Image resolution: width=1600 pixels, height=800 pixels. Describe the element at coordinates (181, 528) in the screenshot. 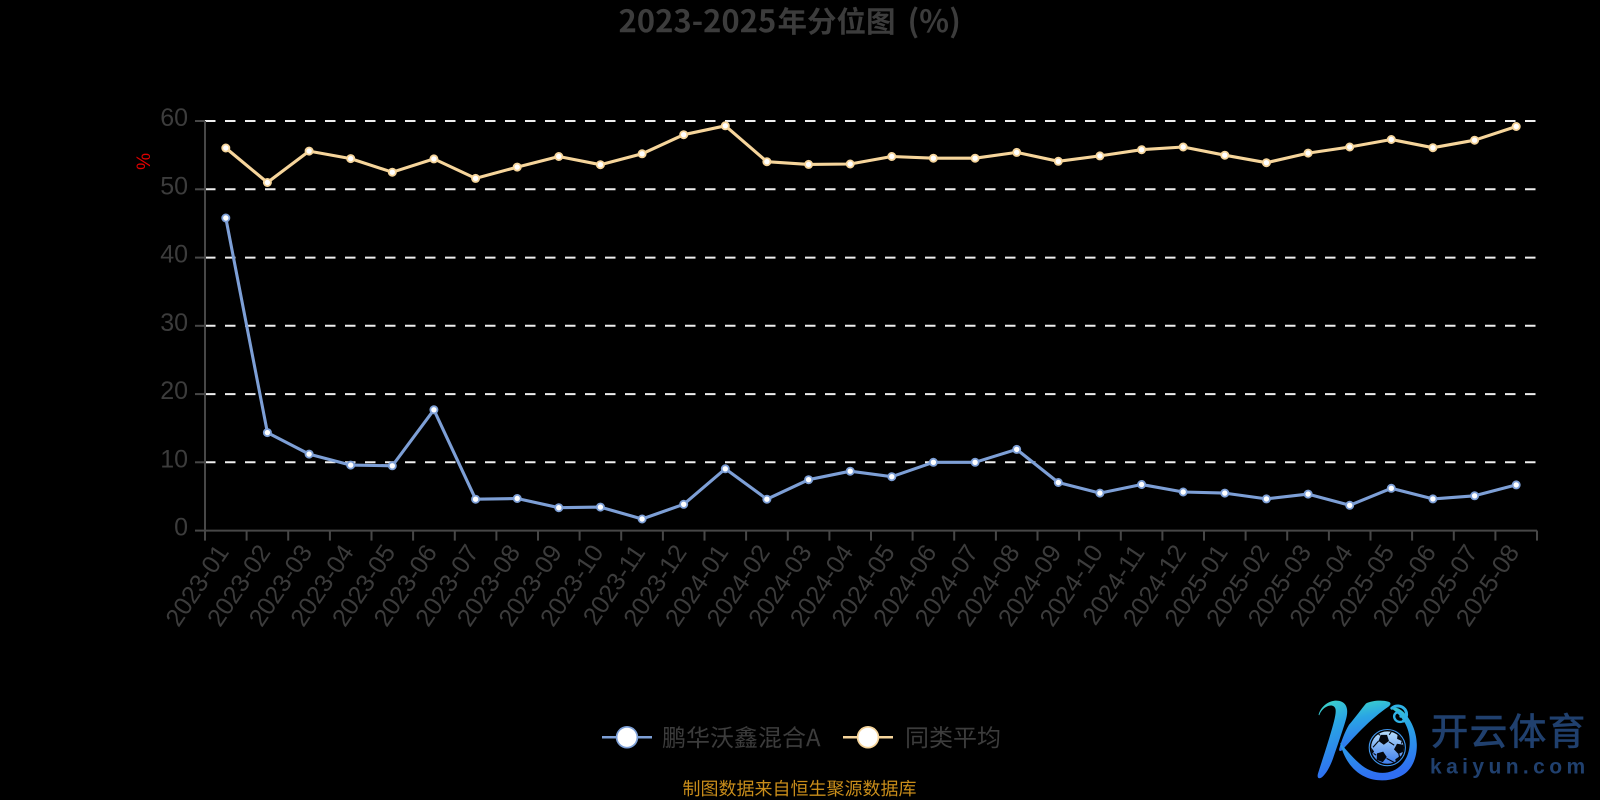

I see `svg-text: 0` at that location.